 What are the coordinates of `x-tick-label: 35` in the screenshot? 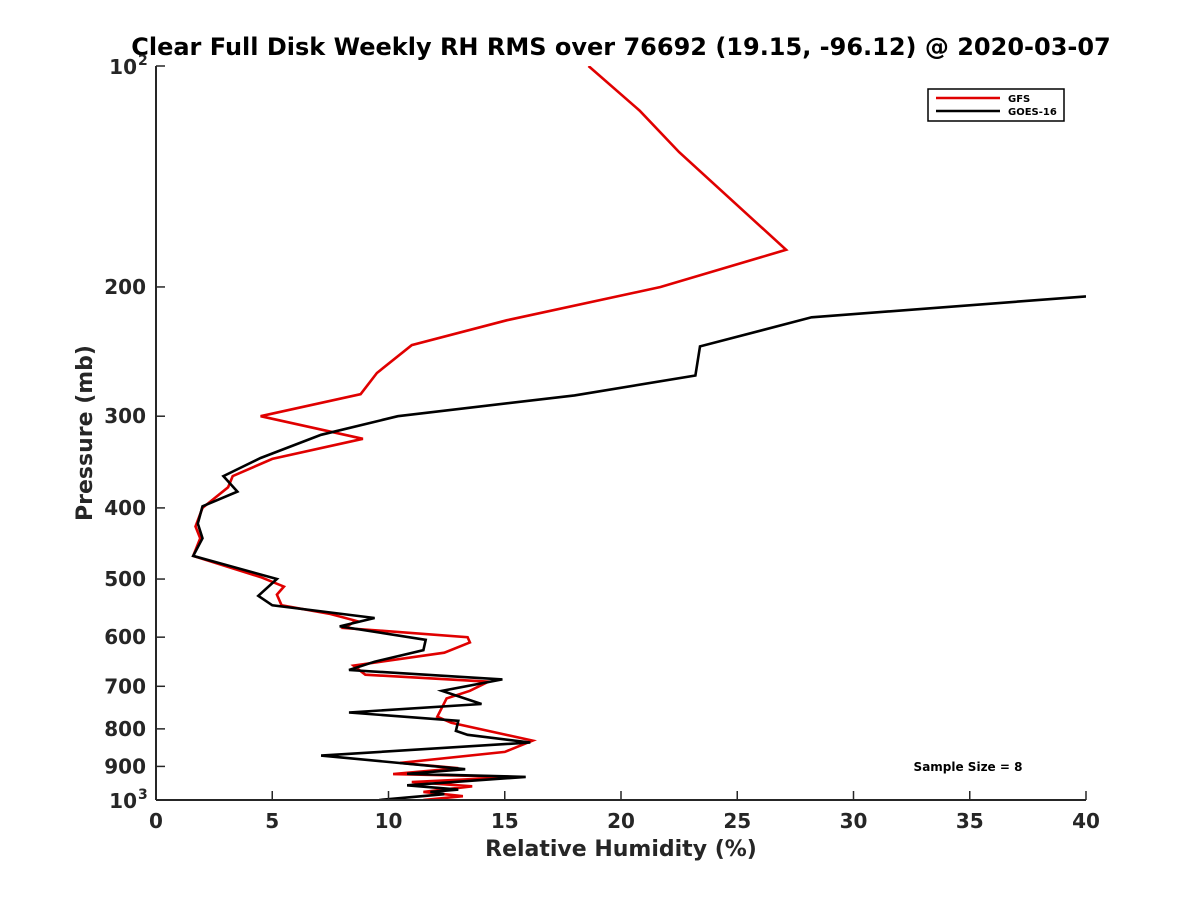 It's located at (970, 821).